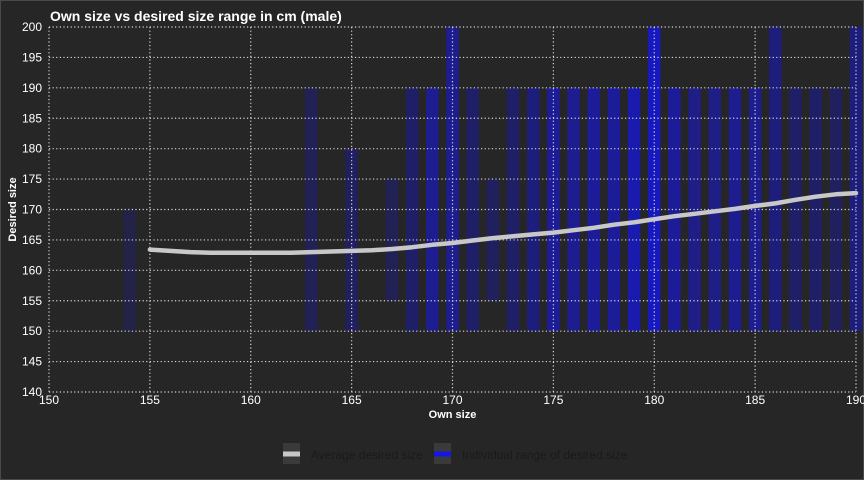 The image size is (864, 480). I want to click on y-tick-label-180: 180, so click(32, 149).